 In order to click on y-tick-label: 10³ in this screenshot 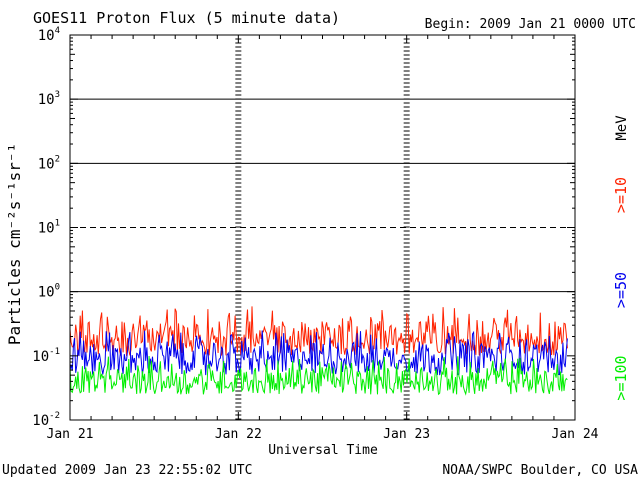, I will do `click(49, 99)`.